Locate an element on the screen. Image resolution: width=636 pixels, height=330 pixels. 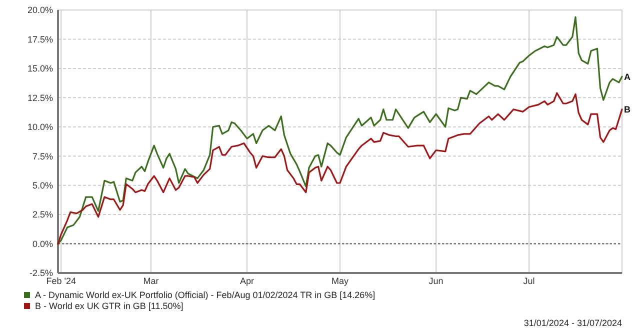
legend-label: B - World ex UK GTR in GB [11.50%] is located at coordinates (109, 306).